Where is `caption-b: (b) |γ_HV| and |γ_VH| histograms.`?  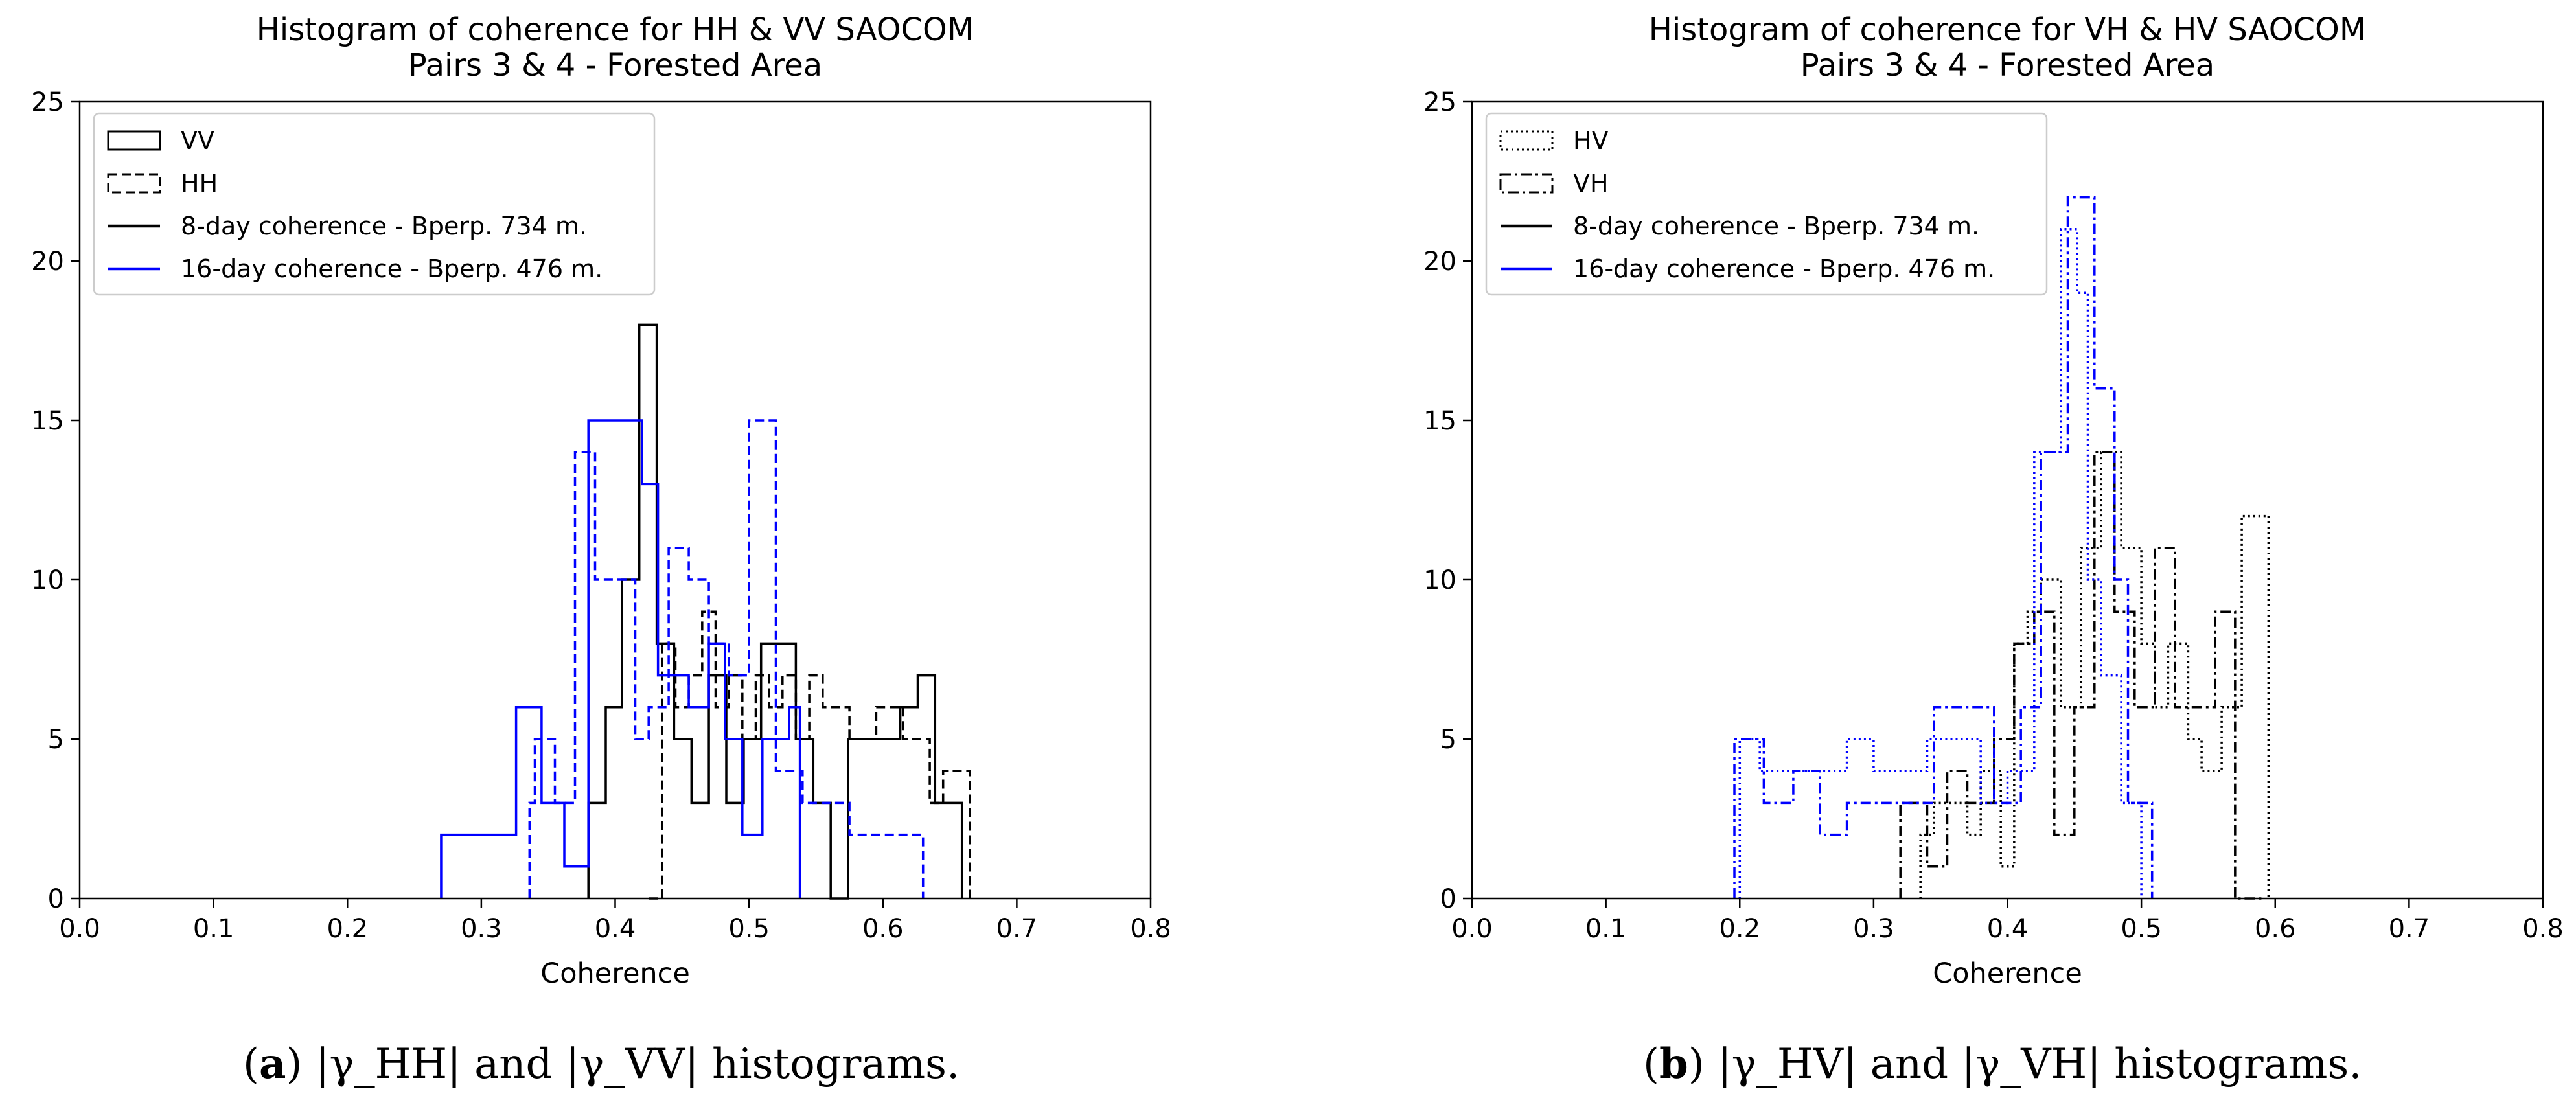 caption-b: (b) |γ_HV| and |γ_VH| histograms. is located at coordinates (2003, 1064).